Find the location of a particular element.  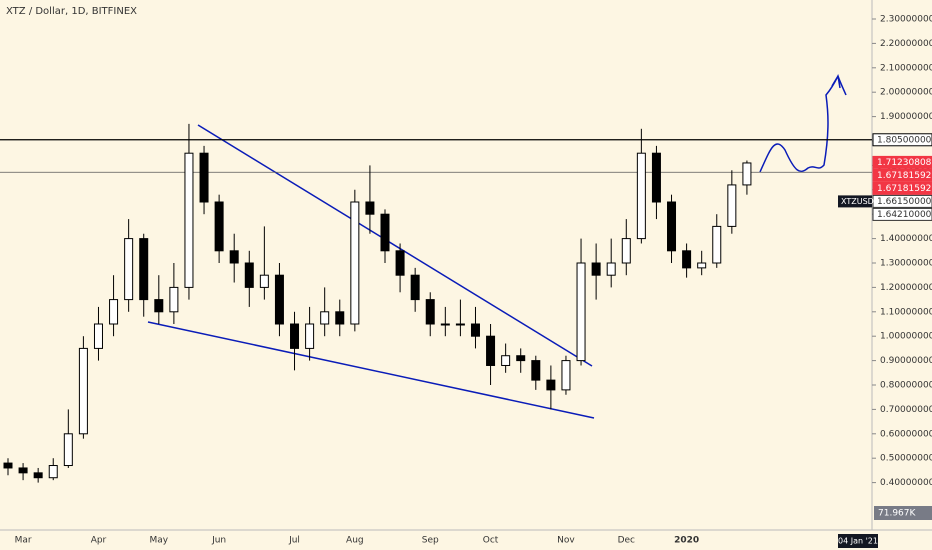

y-tick-label: 1.00000000 is located at coordinates (906, 337).